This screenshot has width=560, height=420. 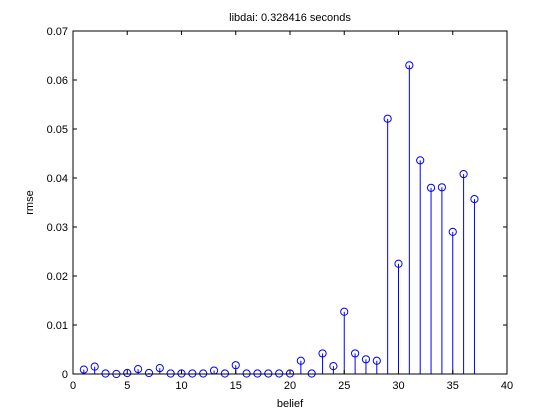 I want to click on y-tick-label: 0.04, so click(x=57, y=179).